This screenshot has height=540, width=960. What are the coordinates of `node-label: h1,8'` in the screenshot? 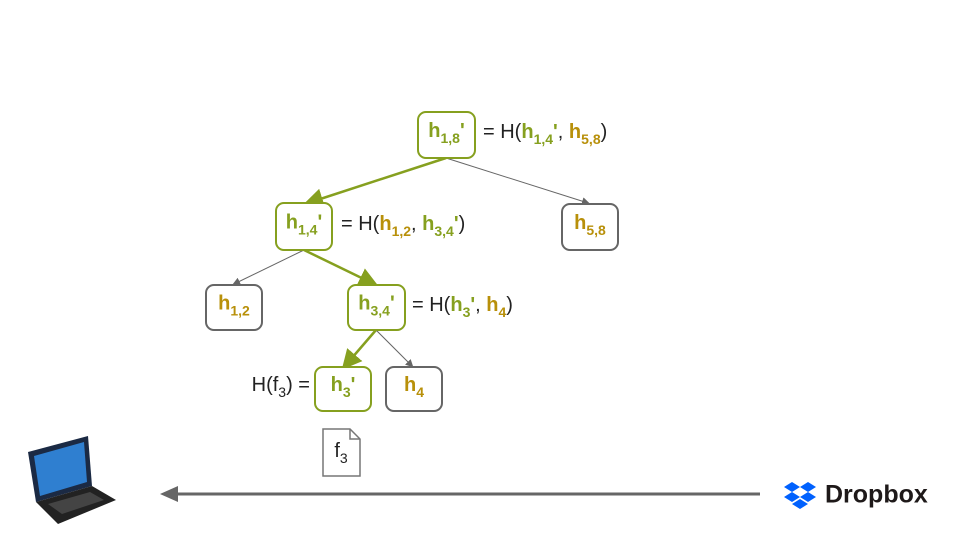 It's located at (446, 132).